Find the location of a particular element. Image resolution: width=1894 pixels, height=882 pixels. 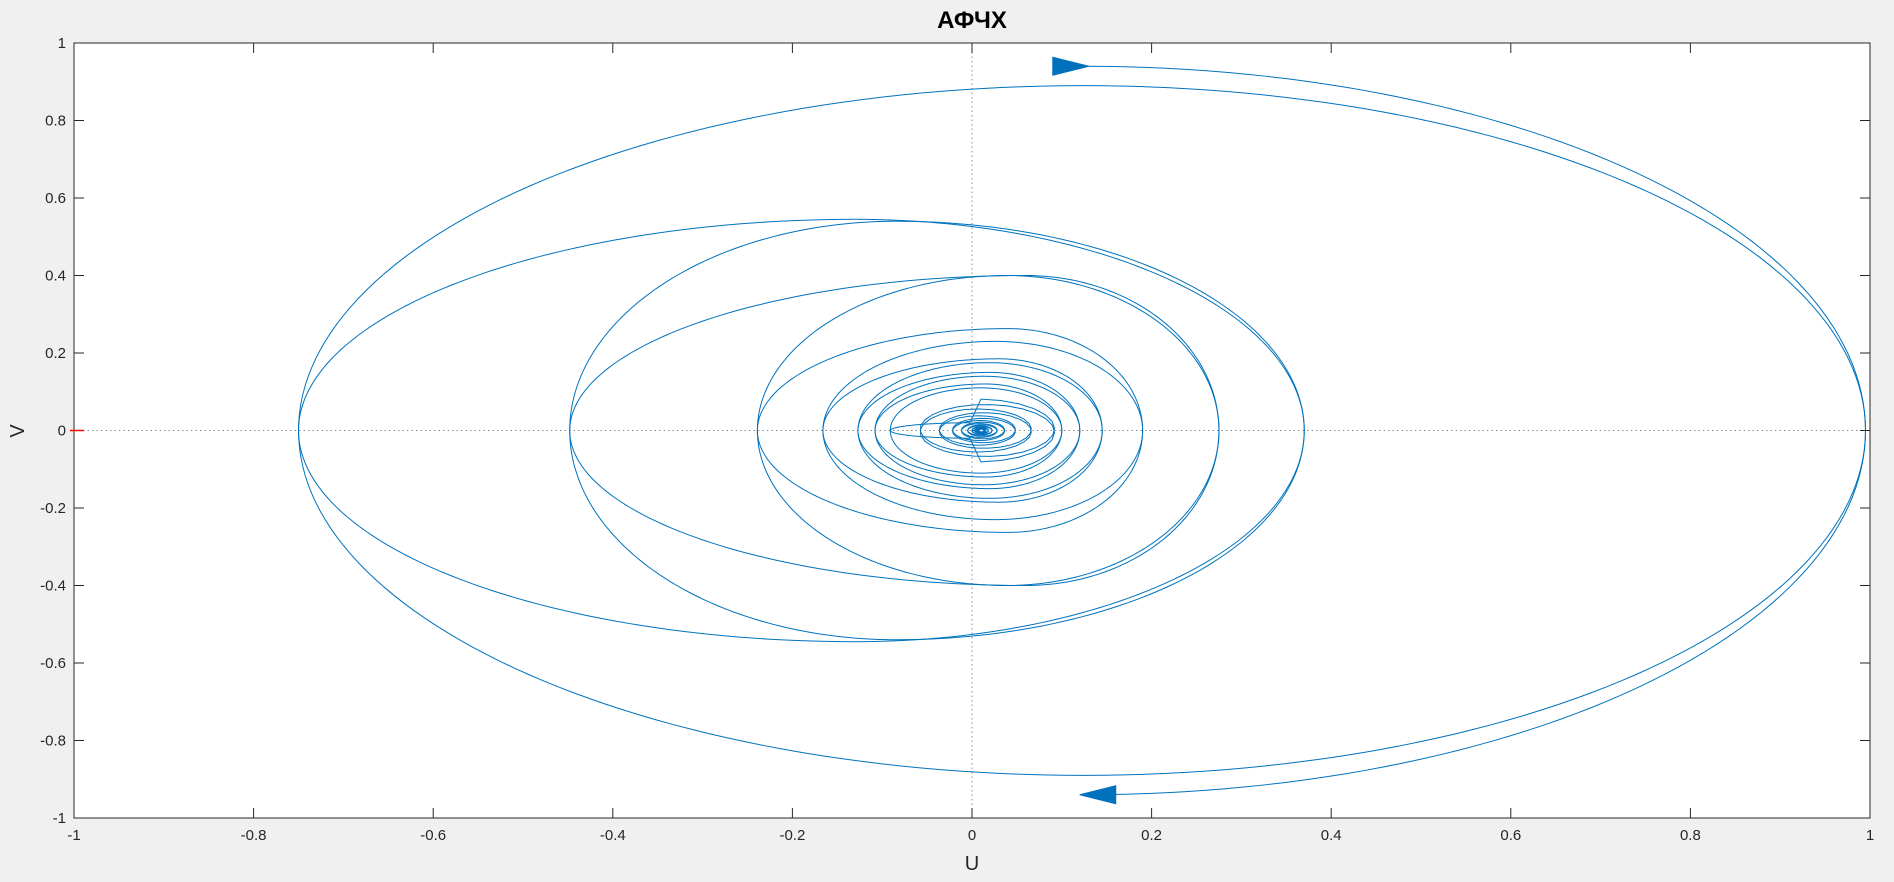

x-tick-label-5: 0 is located at coordinates (972, 835).